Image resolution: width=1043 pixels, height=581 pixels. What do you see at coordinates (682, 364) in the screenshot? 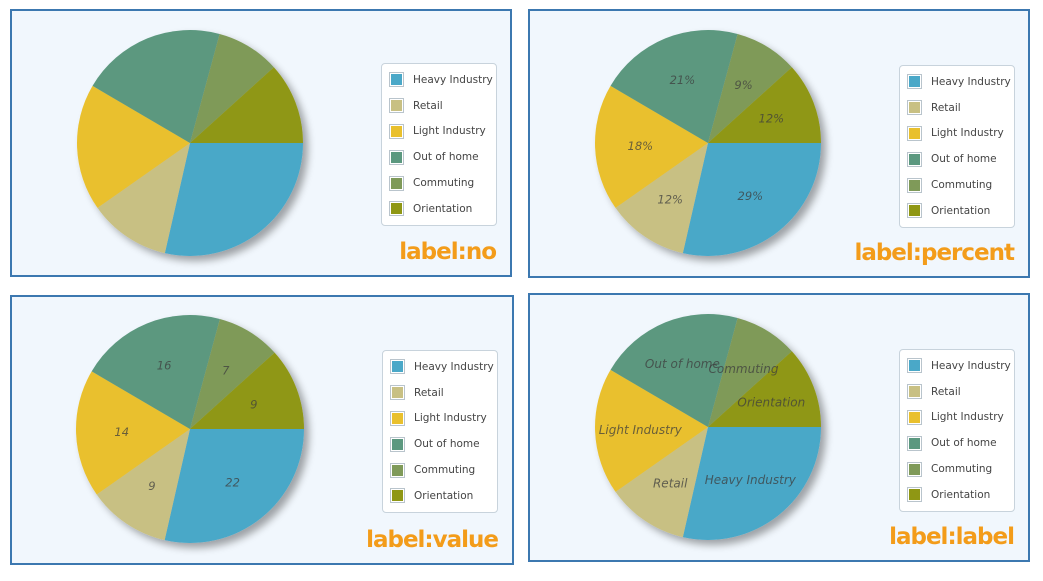
I see `slice-label: Out of home` at bounding box center [682, 364].